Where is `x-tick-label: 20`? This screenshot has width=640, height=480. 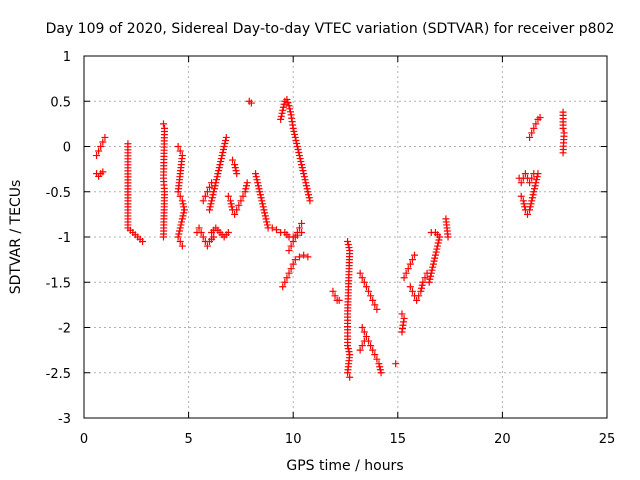
x-tick-label: 20 is located at coordinates (502, 439).